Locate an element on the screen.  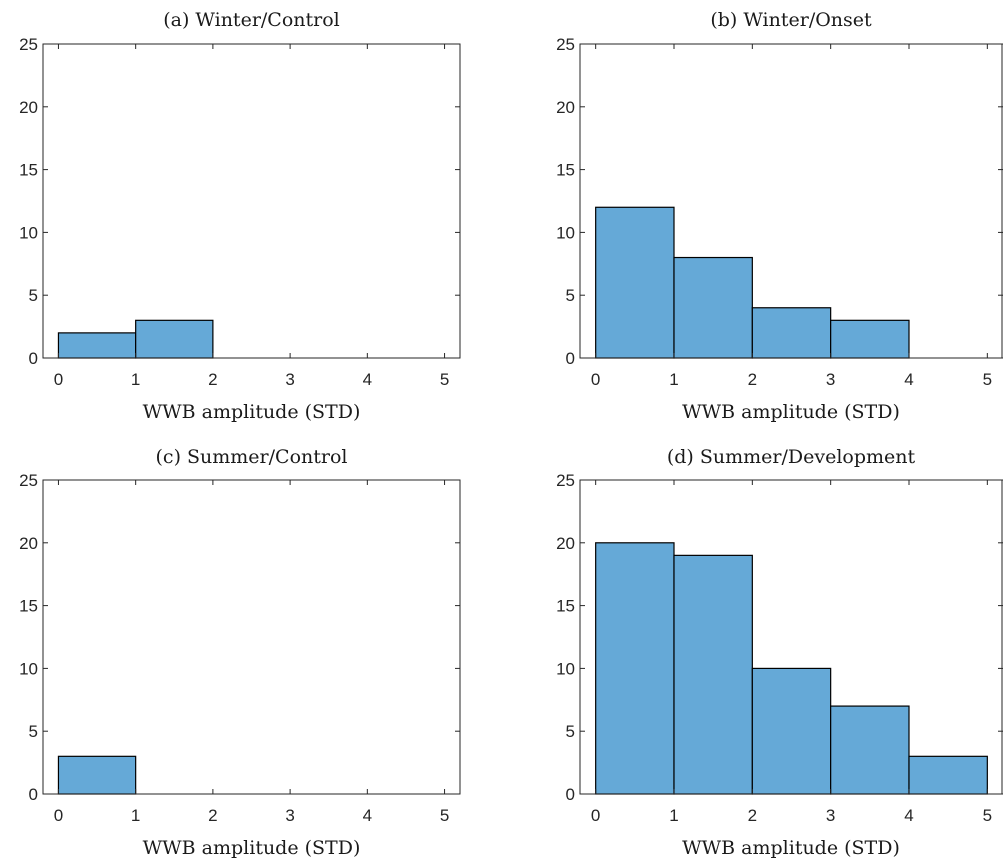
panel-title: (c) Summer/Control is located at coordinates (252, 457).